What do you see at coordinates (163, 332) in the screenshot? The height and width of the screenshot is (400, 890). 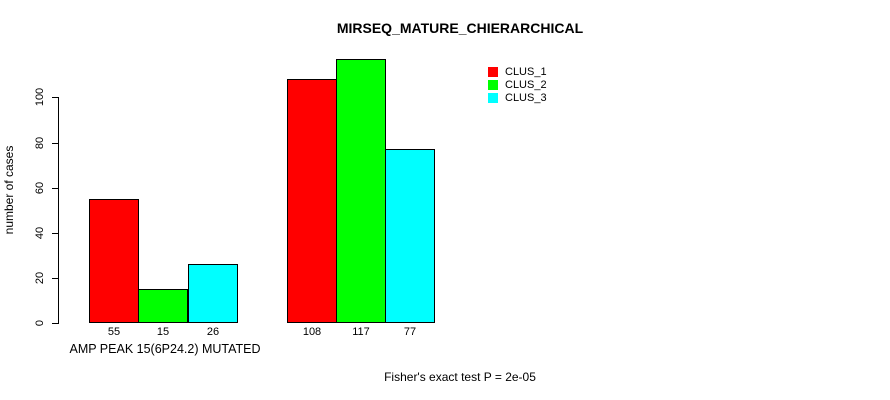 I see `bar-value-label: 15` at bounding box center [163, 332].